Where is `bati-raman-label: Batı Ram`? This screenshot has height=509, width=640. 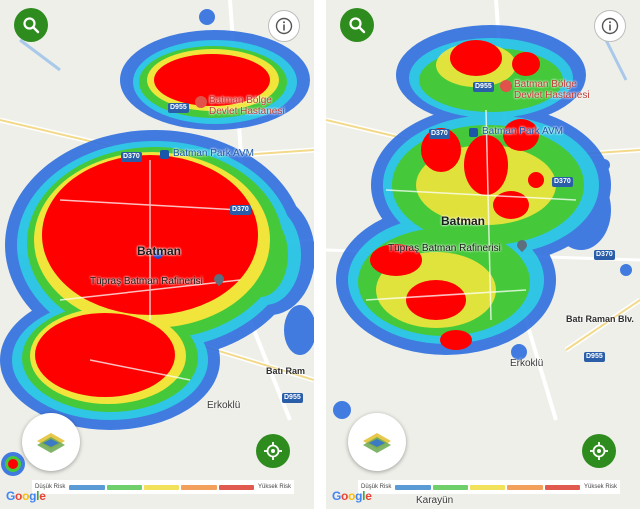
bati-raman-label: Batı Ram is located at coordinates (286, 371).